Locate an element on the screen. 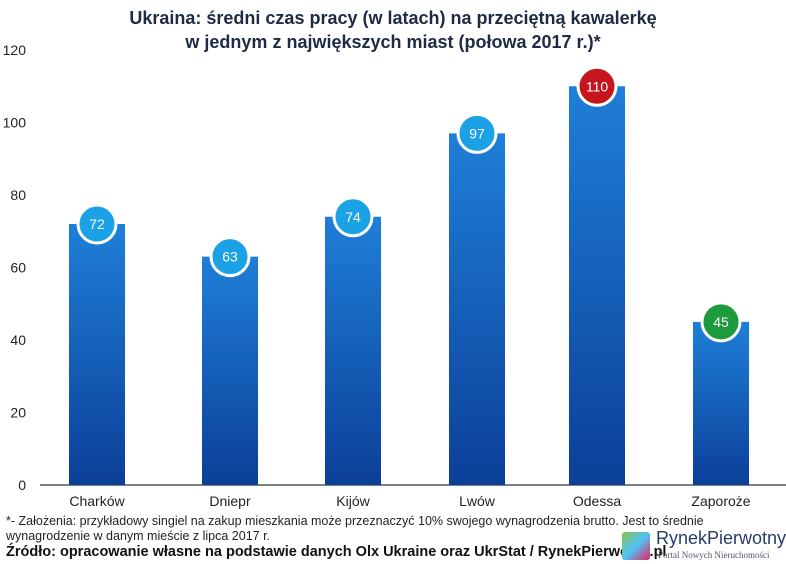  x-tick-label: Lwów is located at coordinates (477, 501).